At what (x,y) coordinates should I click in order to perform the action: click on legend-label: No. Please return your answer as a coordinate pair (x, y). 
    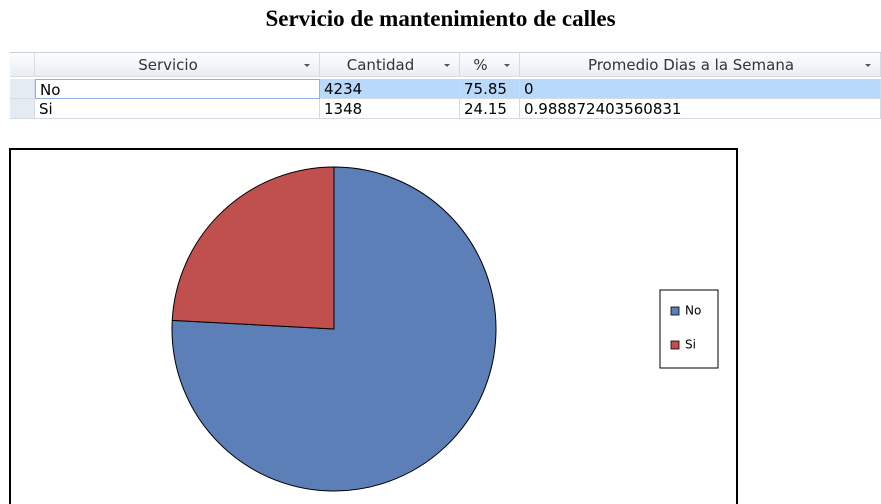
    Looking at the image, I should click on (693, 311).